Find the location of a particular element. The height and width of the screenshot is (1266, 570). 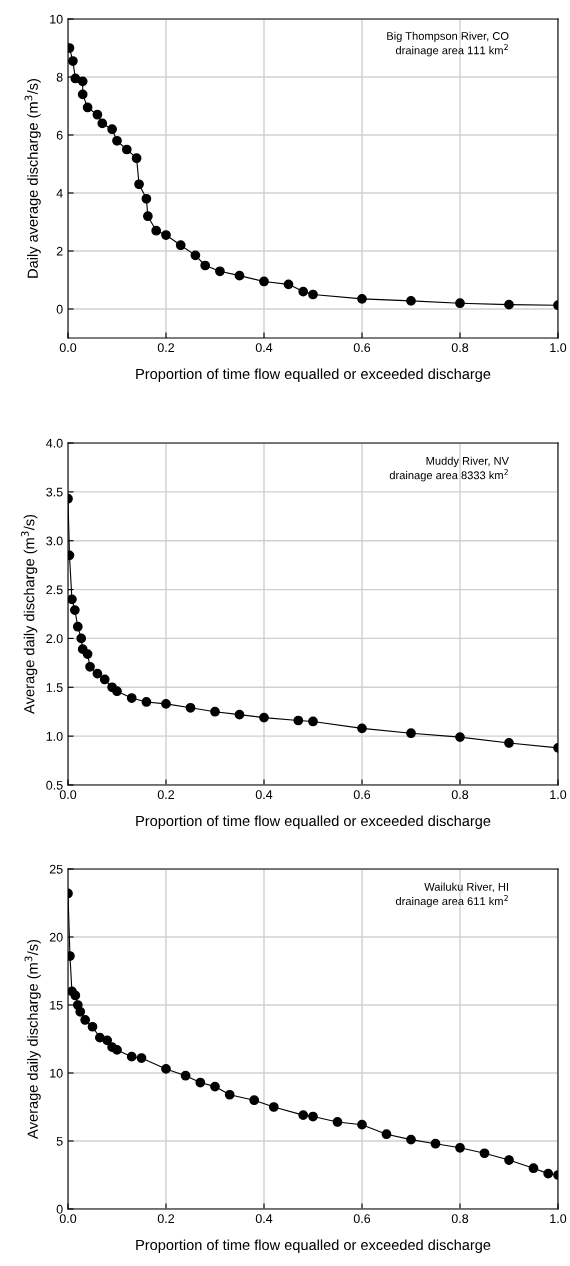

annotation: Muddy River, NV drainage area 8333 km$^{2}$ is located at coordinates (449, 469).